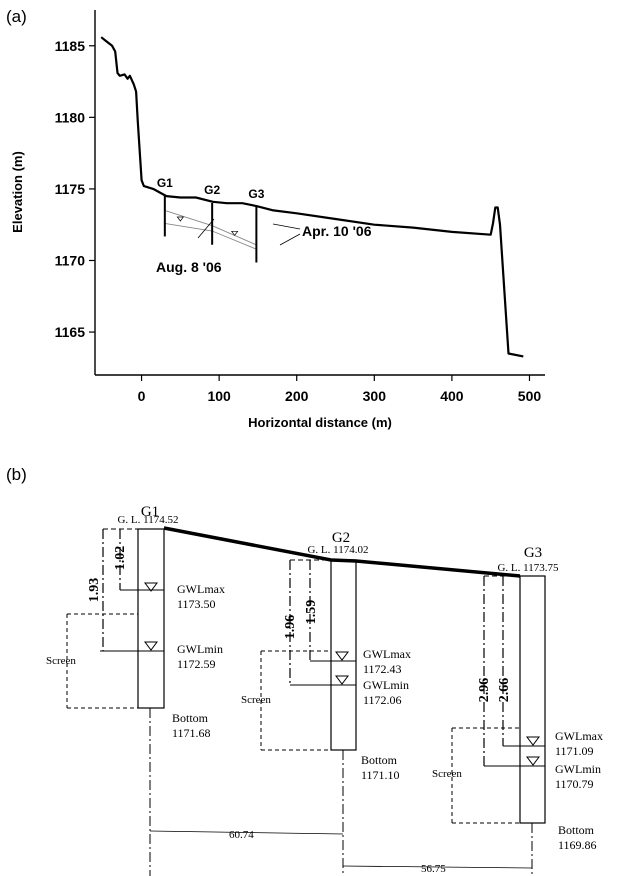 This screenshot has height=876, width=639. Describe the element at coordinates (16, 16) in the screenshot. I see `panel-a-label: (a)` at that location.